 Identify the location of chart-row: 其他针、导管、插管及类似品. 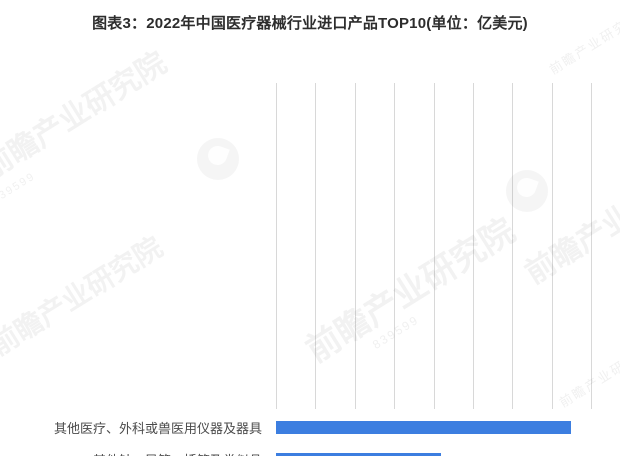
(310, 449).